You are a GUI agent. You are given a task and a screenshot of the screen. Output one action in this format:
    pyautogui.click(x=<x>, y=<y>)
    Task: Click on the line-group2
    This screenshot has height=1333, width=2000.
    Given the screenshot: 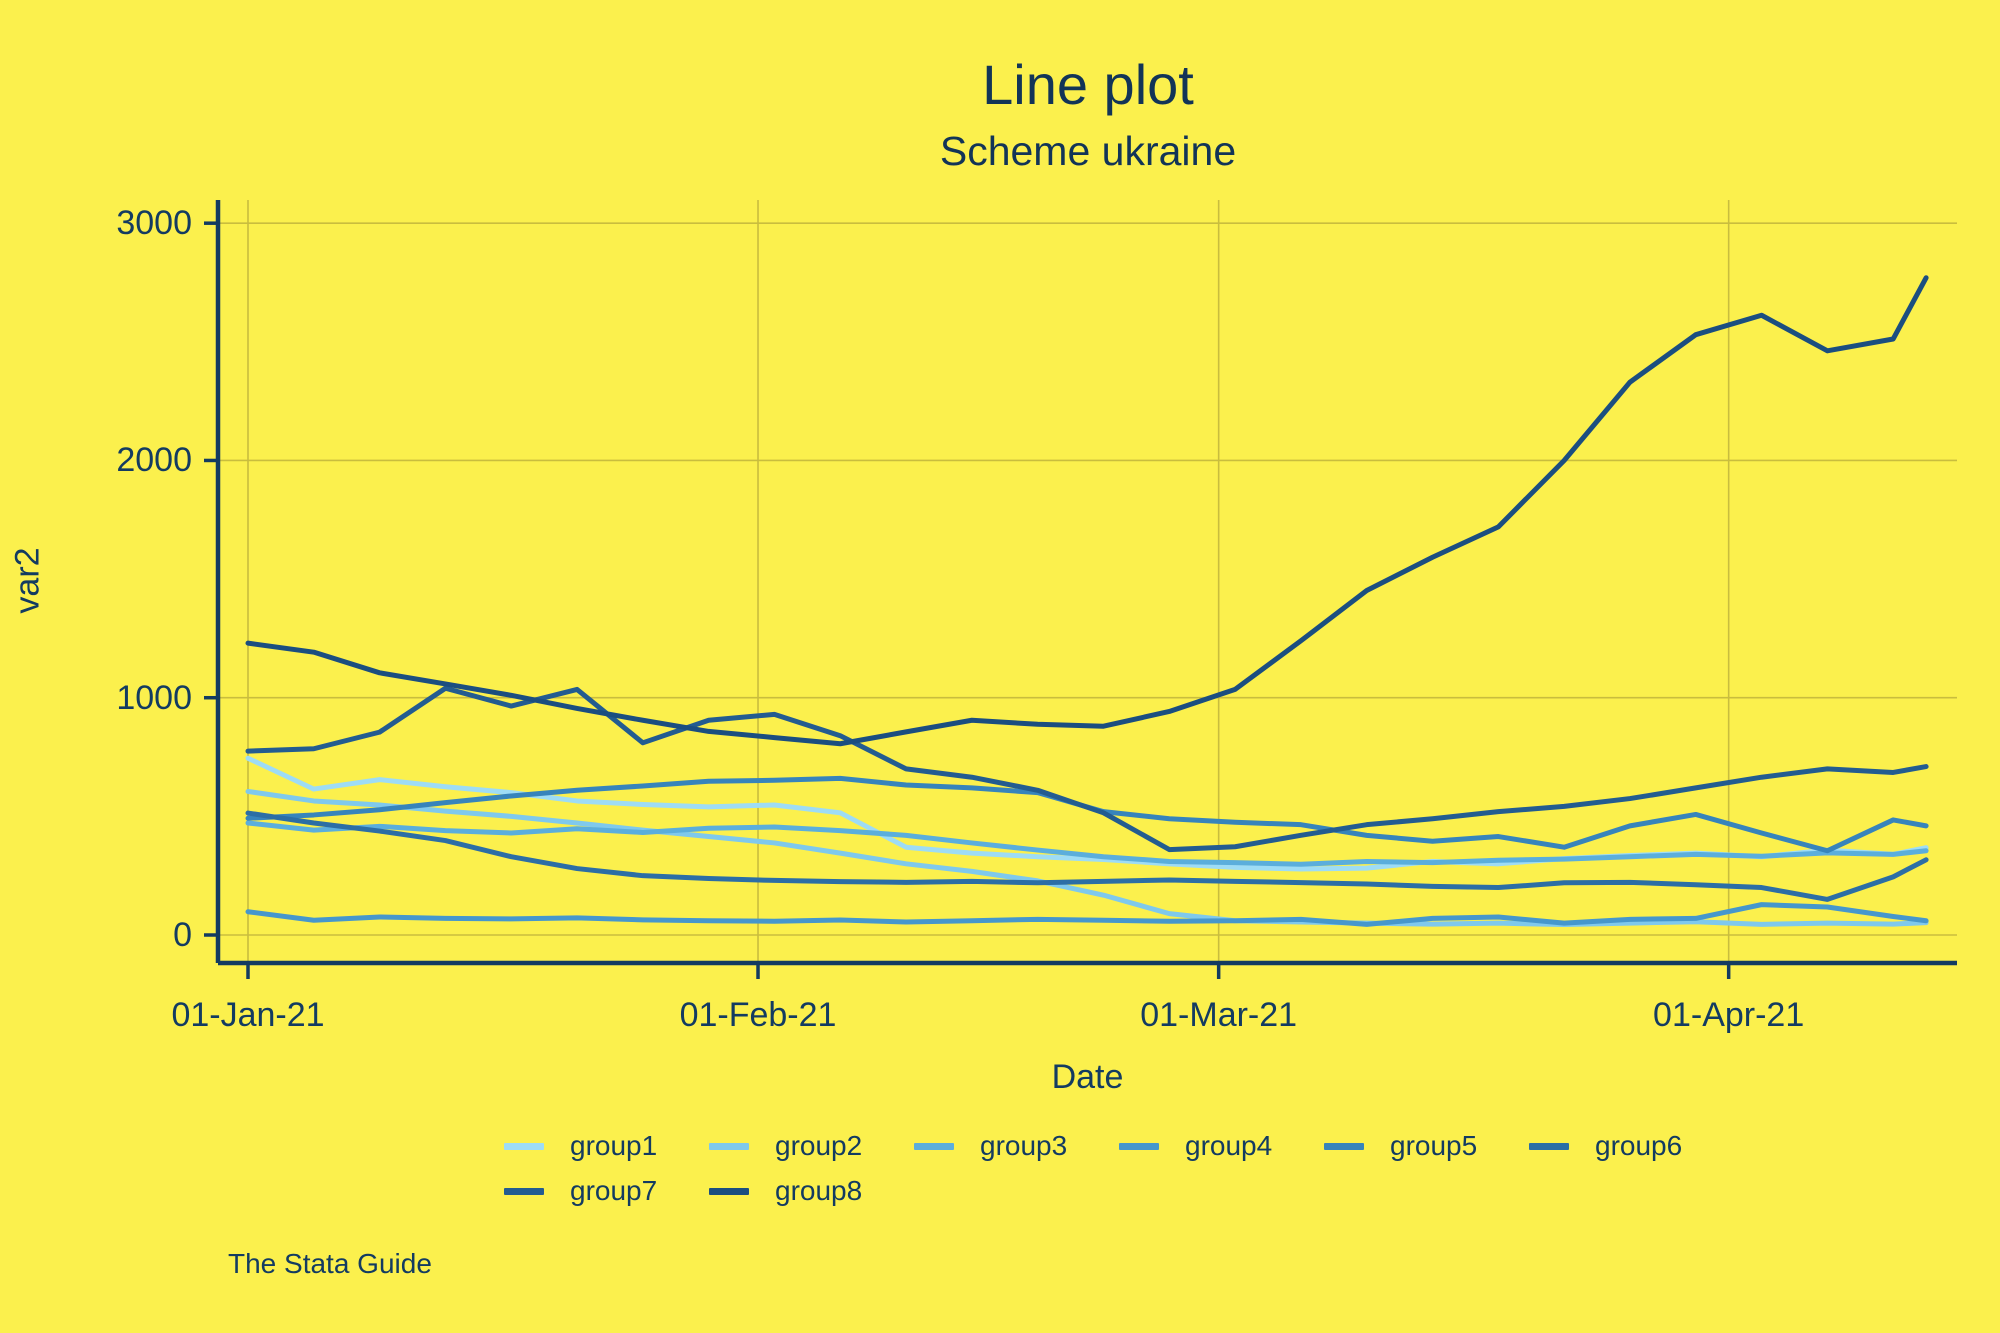 What is the action you would take?
    pyautogui.click(x=1087, y=858)
    